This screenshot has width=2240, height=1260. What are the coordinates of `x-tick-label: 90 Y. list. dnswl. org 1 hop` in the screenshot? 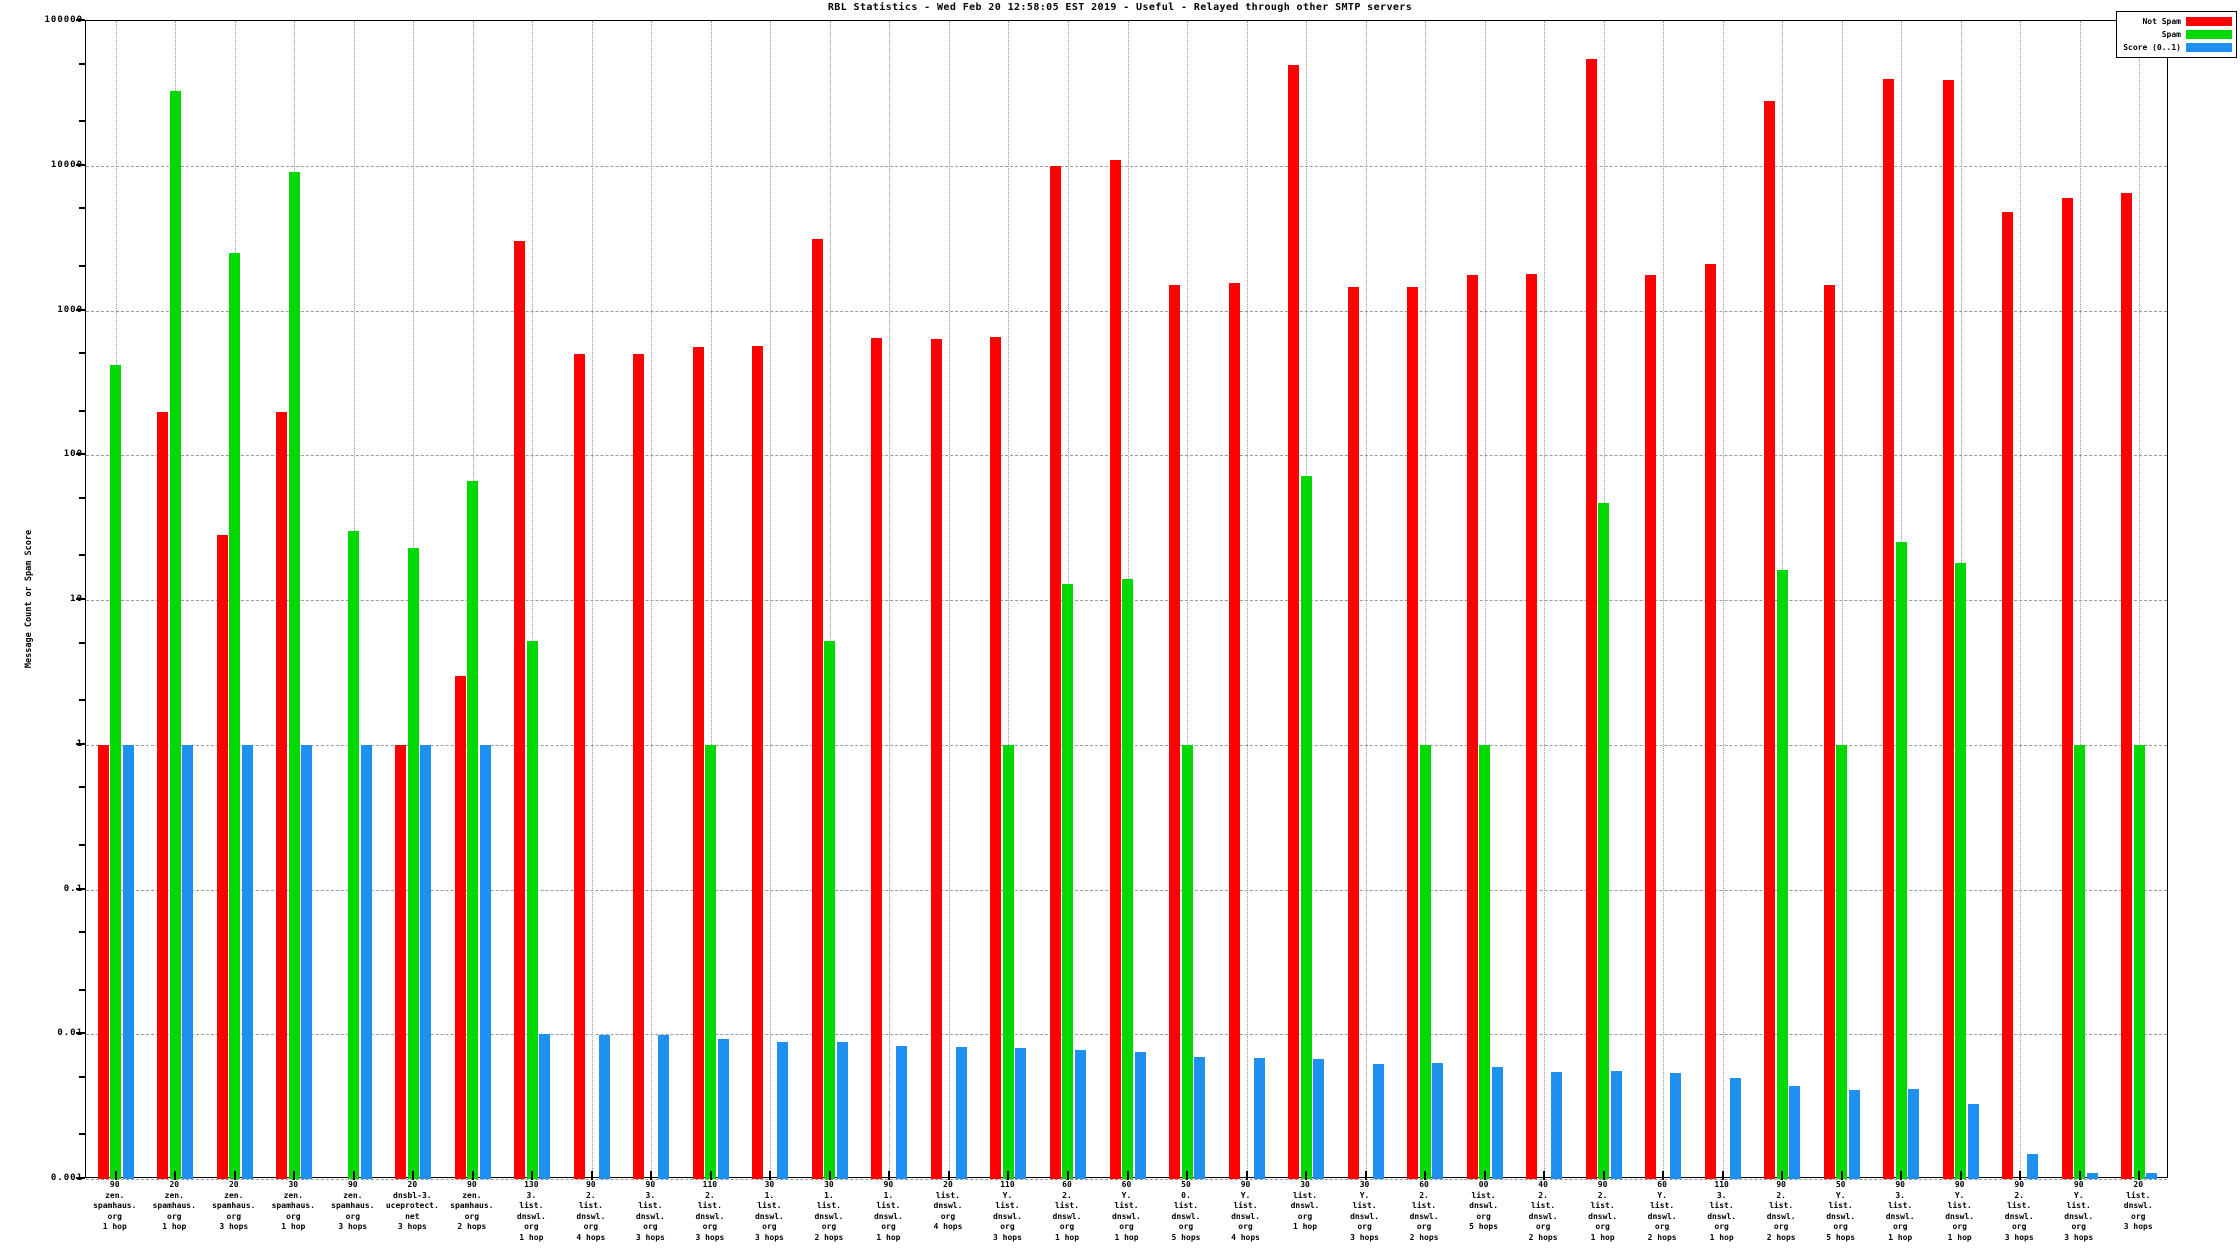 It's located at (1959, 1211).